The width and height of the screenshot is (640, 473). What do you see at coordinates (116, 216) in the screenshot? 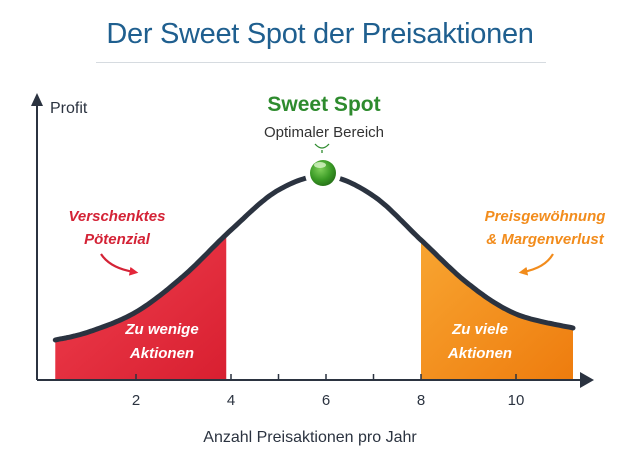
I see `left-annotation-line1: Verschenktes` at bounding box center [116, 216].